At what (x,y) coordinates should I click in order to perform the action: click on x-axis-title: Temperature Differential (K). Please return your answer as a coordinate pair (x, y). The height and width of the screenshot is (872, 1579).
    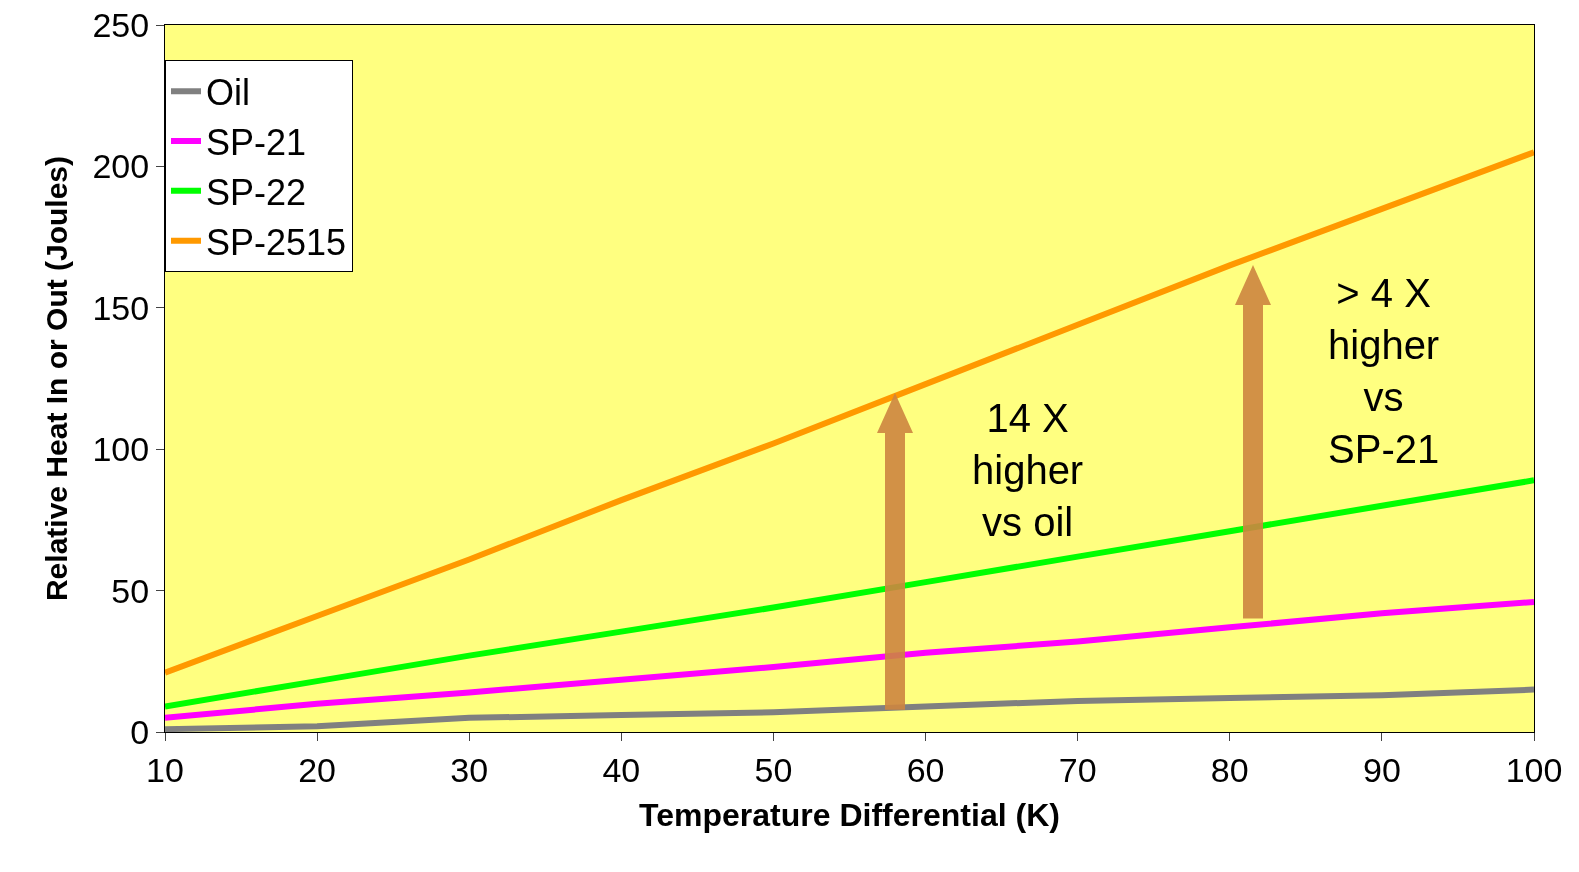
    Looking at the image, I should click on (849, 814).